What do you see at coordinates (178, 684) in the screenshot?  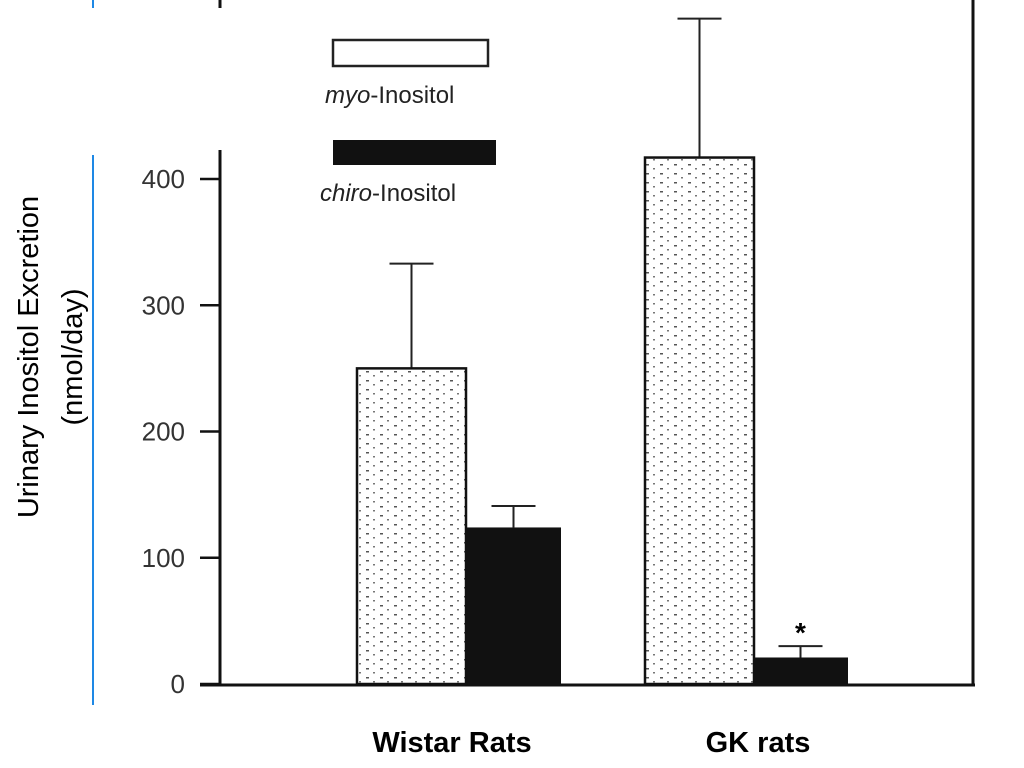 I see `y-tick-label: 0` at bounding box center [178, 684].